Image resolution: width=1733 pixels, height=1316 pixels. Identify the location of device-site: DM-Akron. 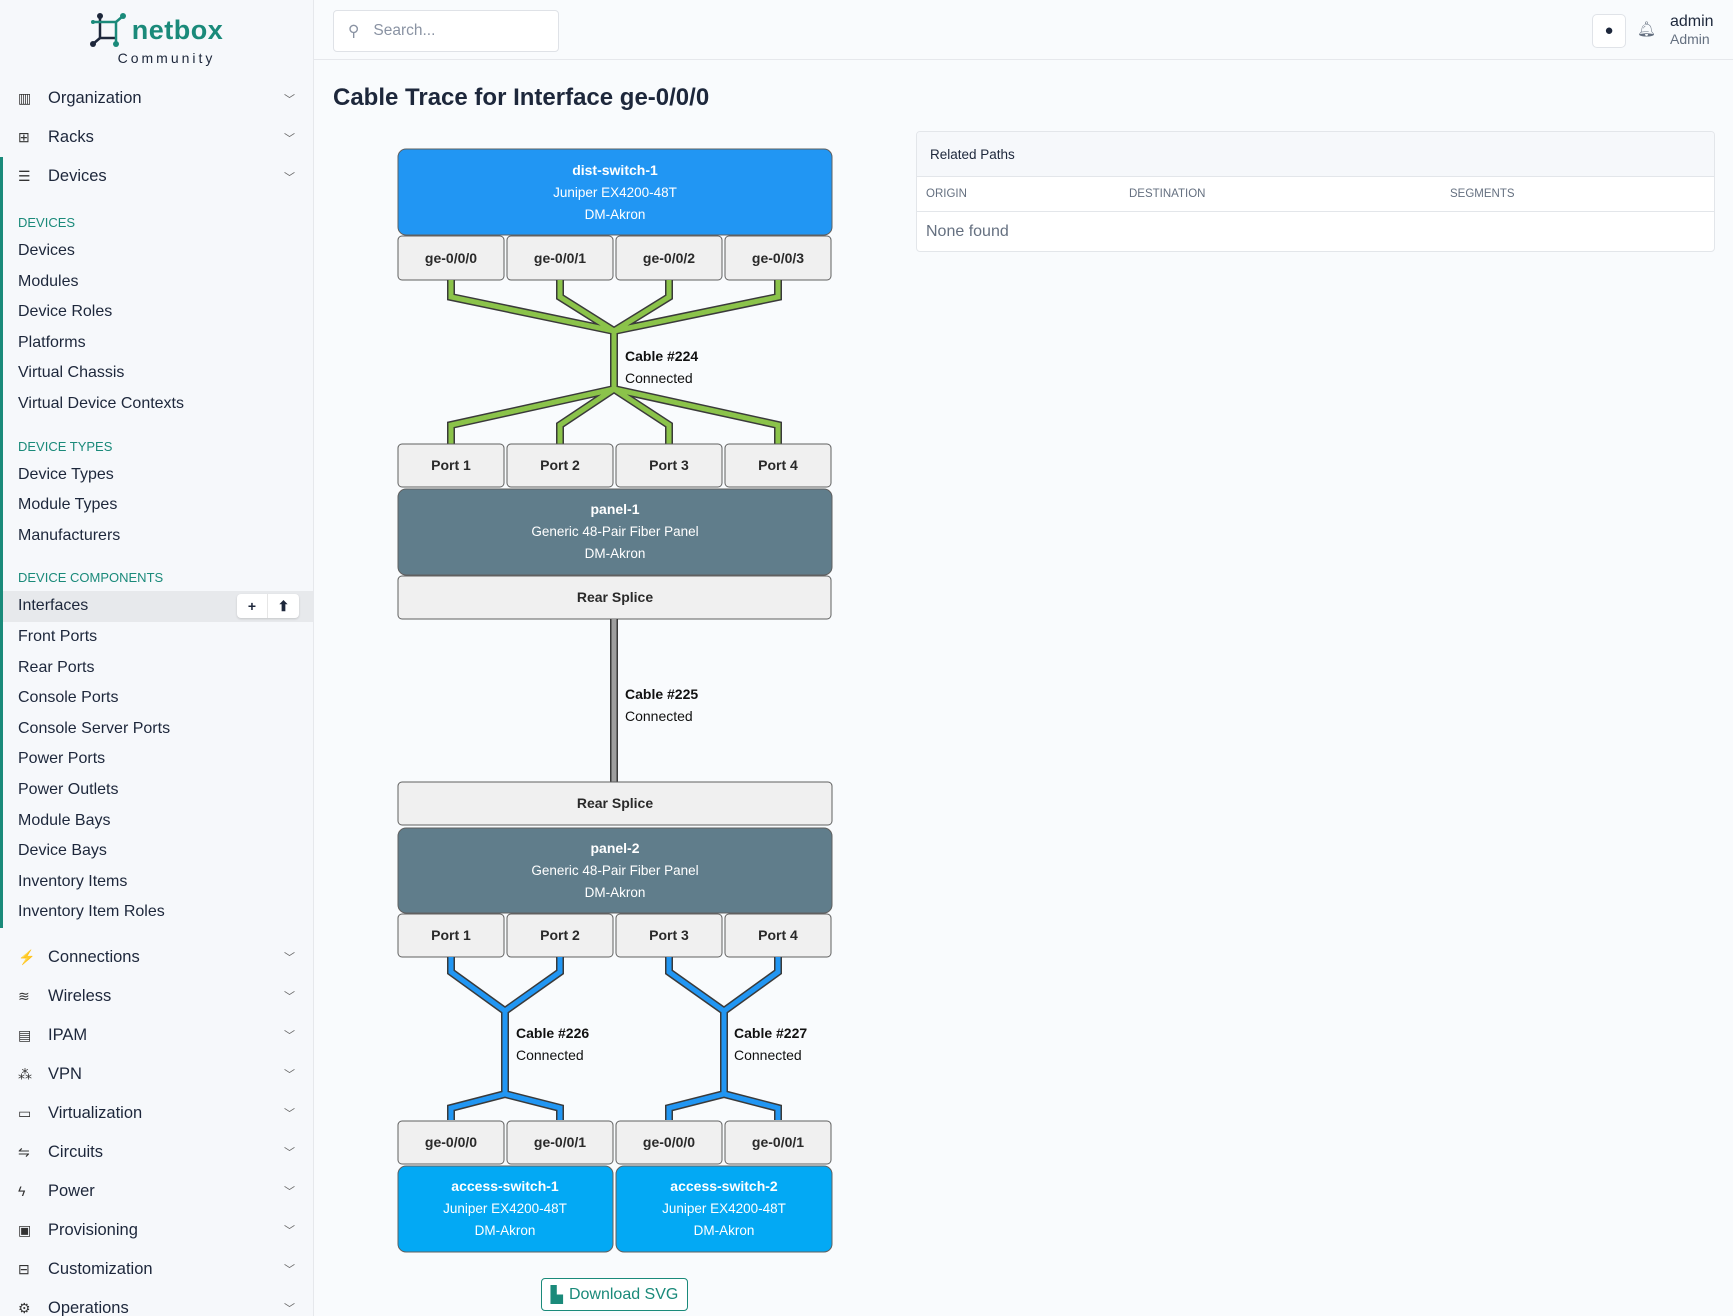
(615, 214).